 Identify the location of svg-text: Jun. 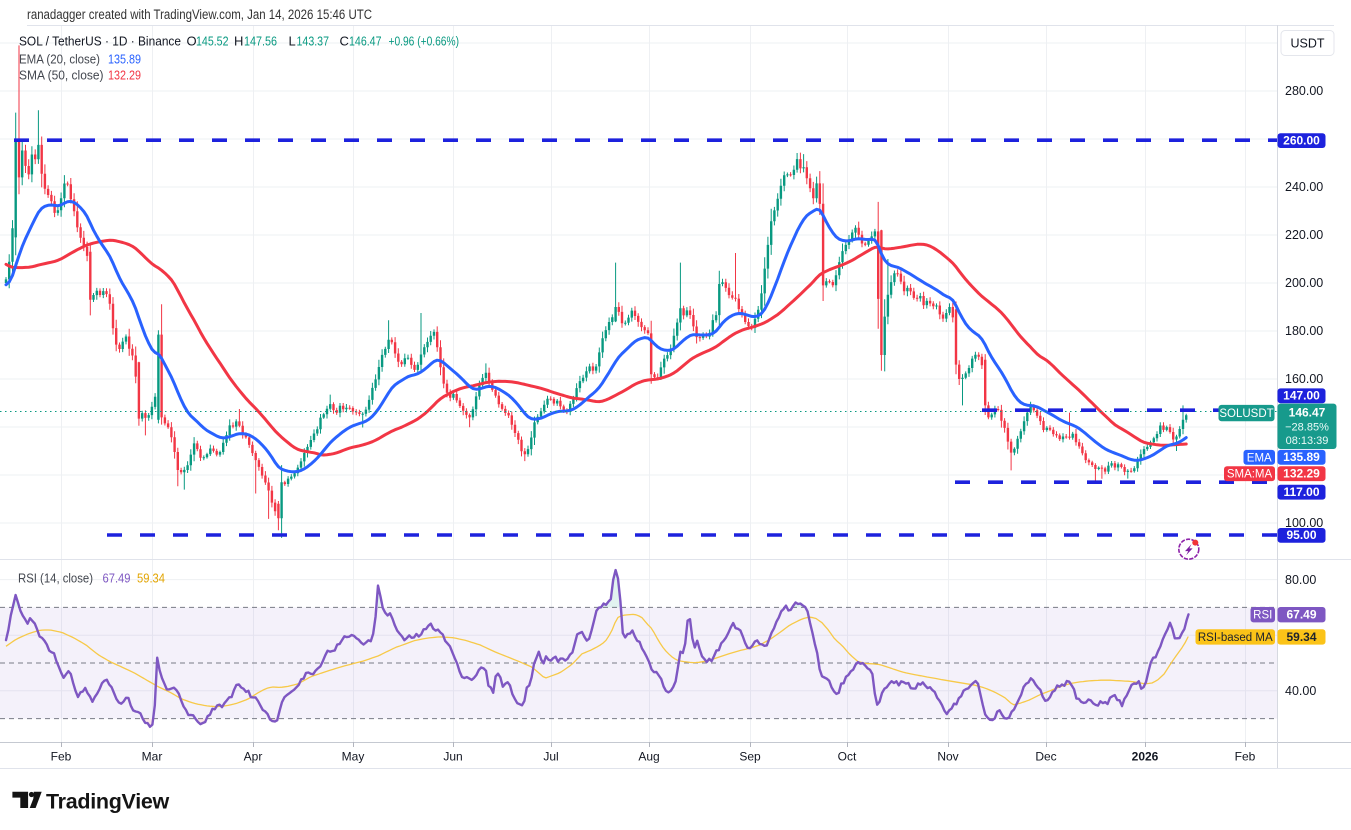
(452, 757).